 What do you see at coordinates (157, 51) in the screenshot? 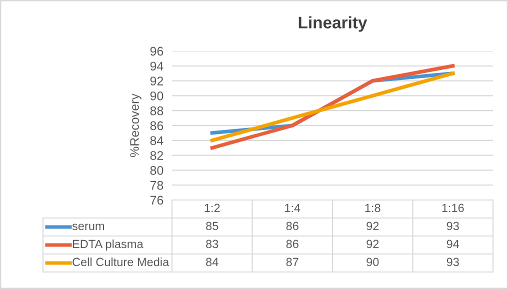
I see `y-tick-label: 96` at bounding box center [157, 51].